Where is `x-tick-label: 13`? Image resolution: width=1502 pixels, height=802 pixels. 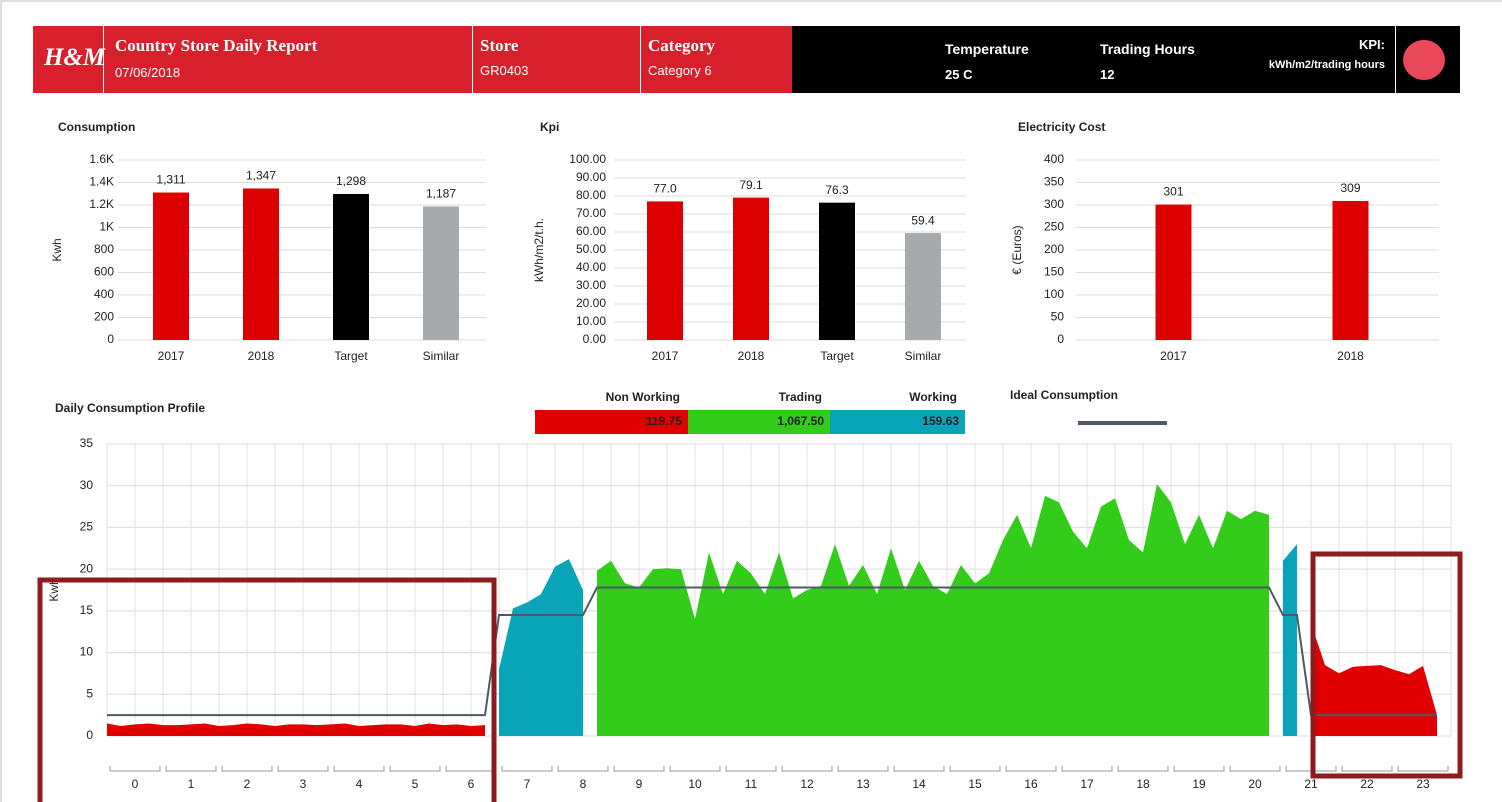
x-tick-label: 13 is located at coordinates (863, 784).